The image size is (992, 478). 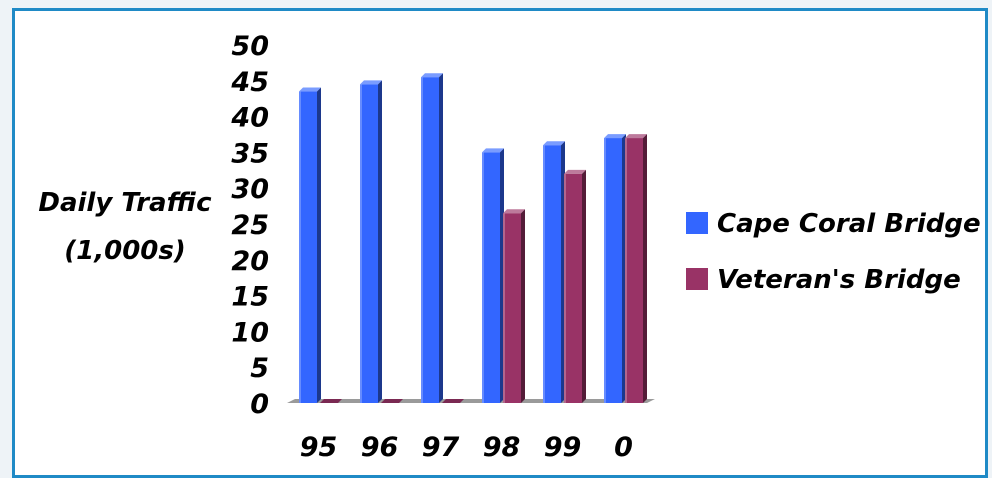 I want to click on y-tick-label: 40, so click(x=249, y=118).